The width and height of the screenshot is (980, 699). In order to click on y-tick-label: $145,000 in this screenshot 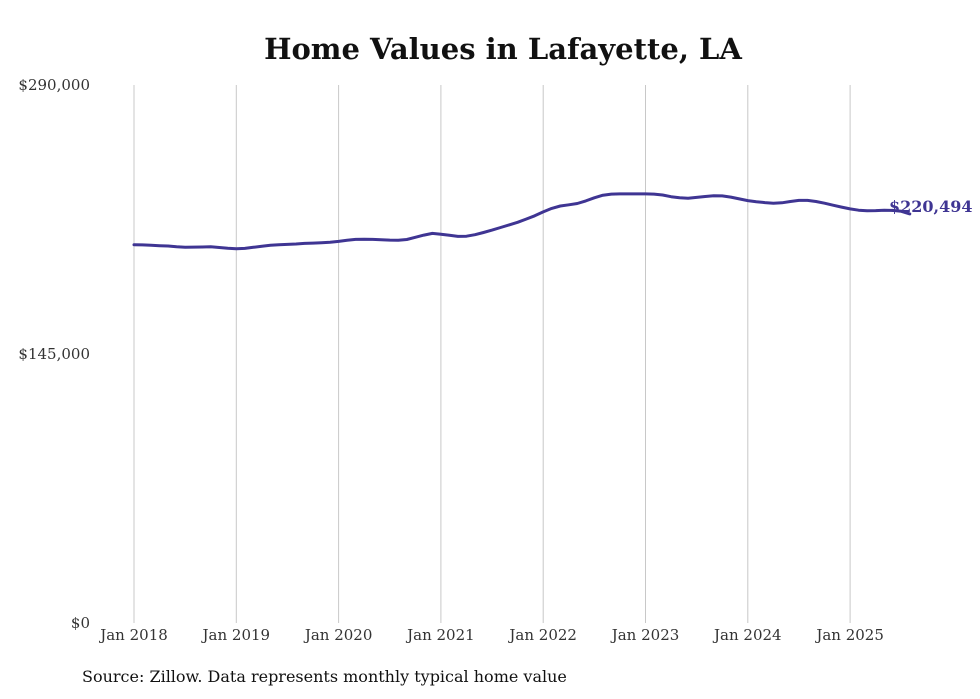, I will do `click(54, 354)`.